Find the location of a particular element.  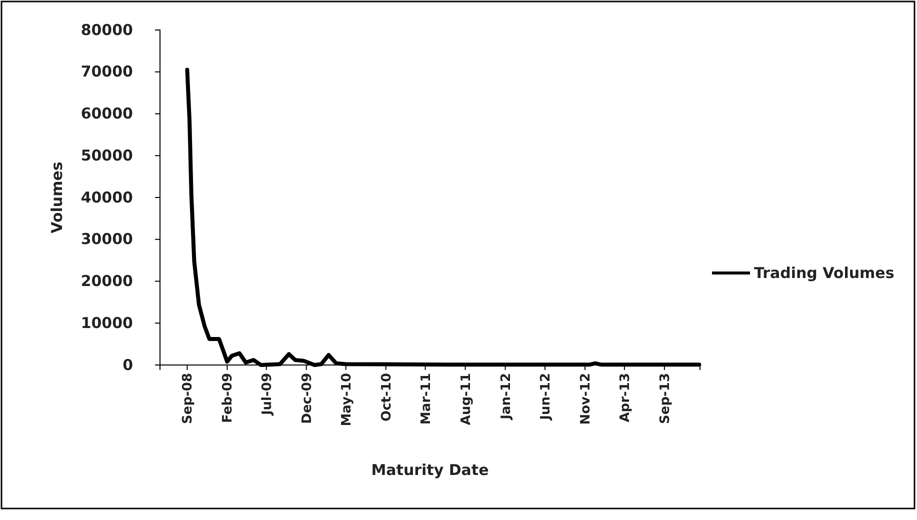

x-axis-title: Maturity Date is located at coordinates (430, 470).